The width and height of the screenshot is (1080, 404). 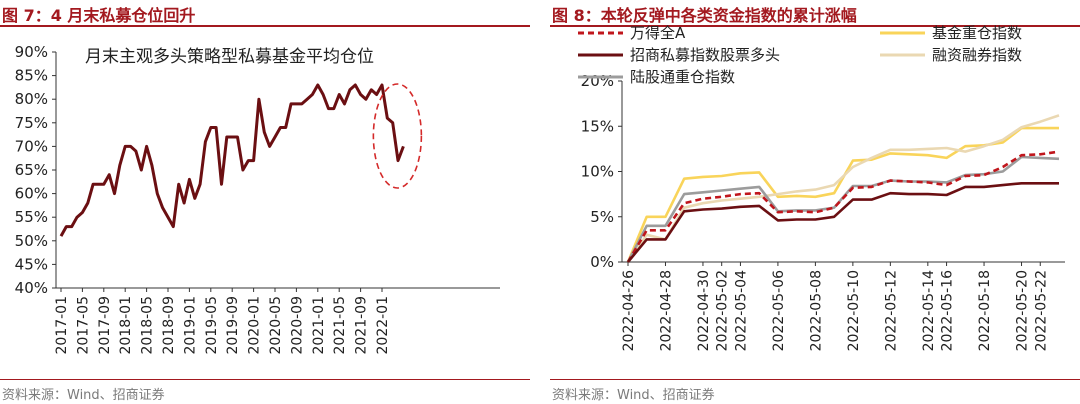 What do you see at coordinates (383, 325) in the screenshot?
I see `left-x-tick-label: 2022-01` at bounding box center [383, 325].